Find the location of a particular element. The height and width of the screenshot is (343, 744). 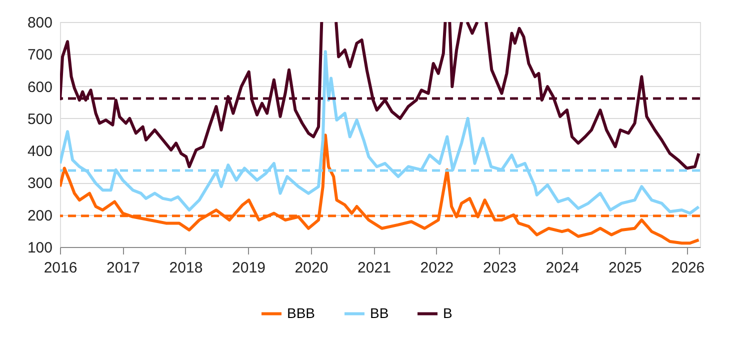

x-tick-label: 2020 is located at coordinates (311, 268).